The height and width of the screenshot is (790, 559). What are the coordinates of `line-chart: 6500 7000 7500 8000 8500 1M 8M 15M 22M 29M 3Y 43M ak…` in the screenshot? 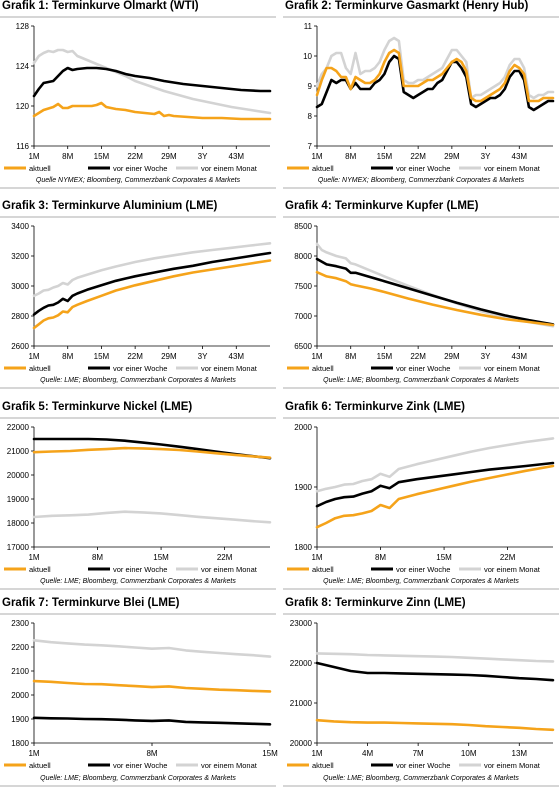 It's located at (421, 297).